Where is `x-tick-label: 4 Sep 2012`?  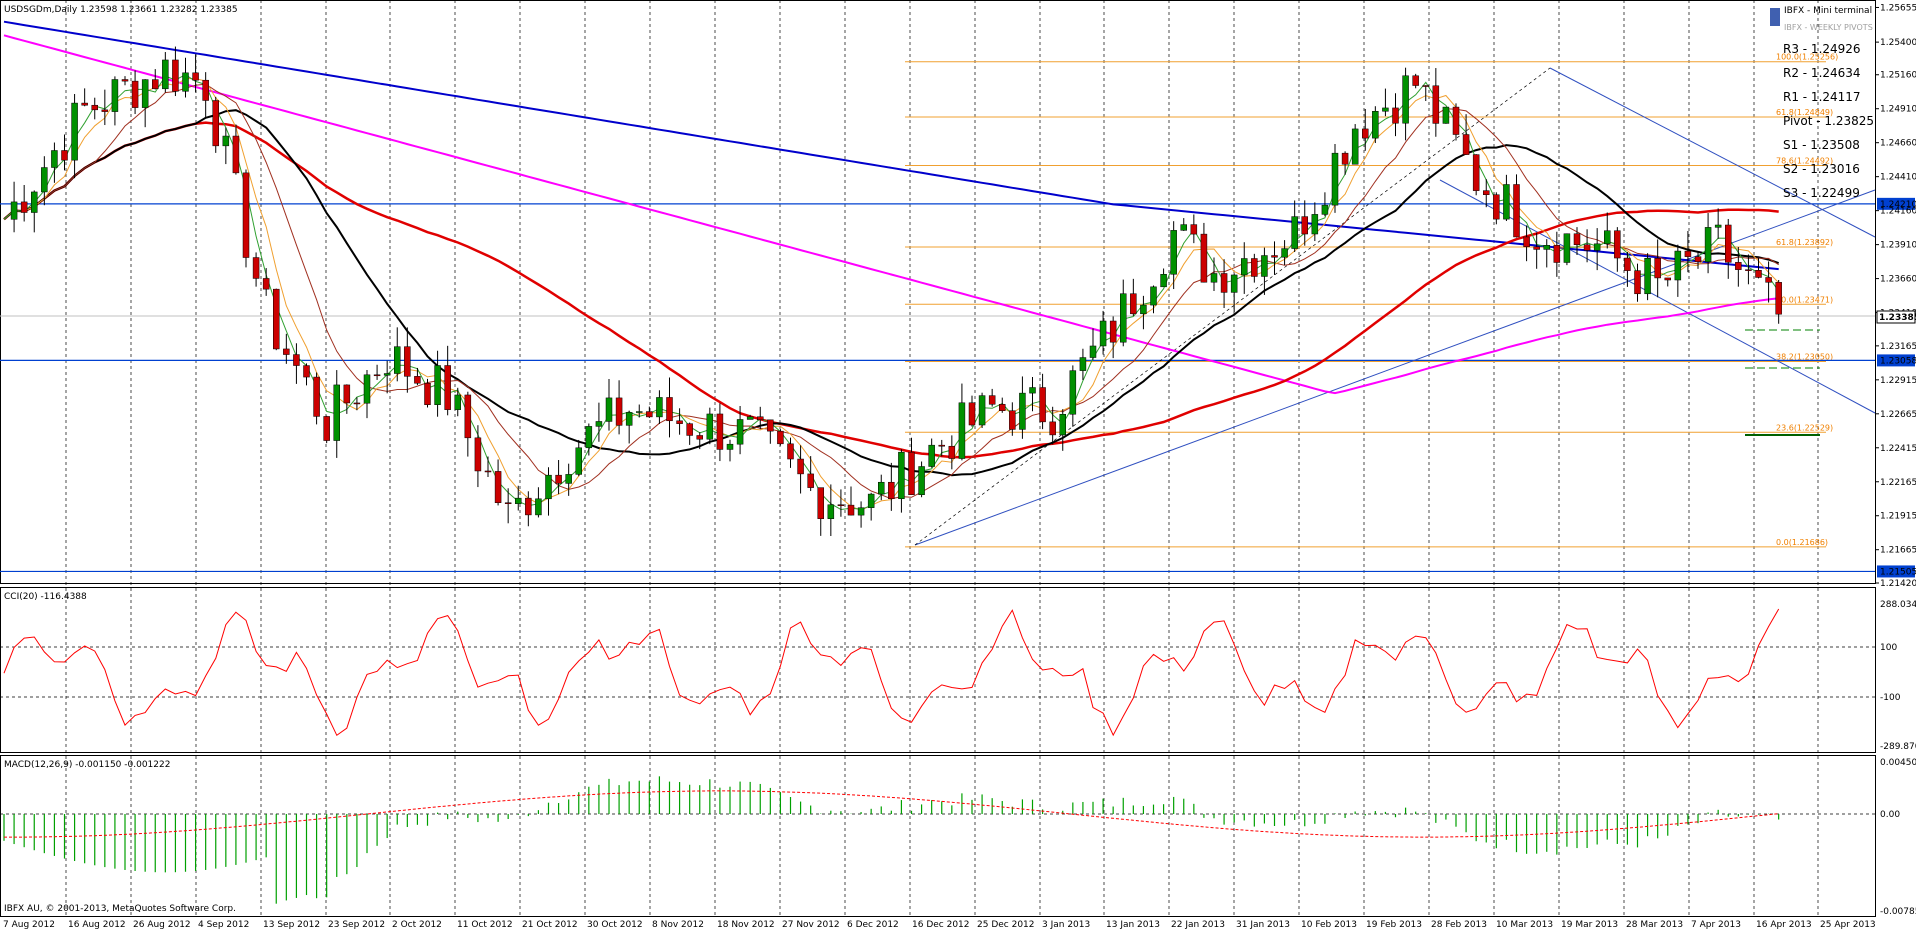 x-tick-label: 4 Sep 2012 is located at coordinates (223, 925).